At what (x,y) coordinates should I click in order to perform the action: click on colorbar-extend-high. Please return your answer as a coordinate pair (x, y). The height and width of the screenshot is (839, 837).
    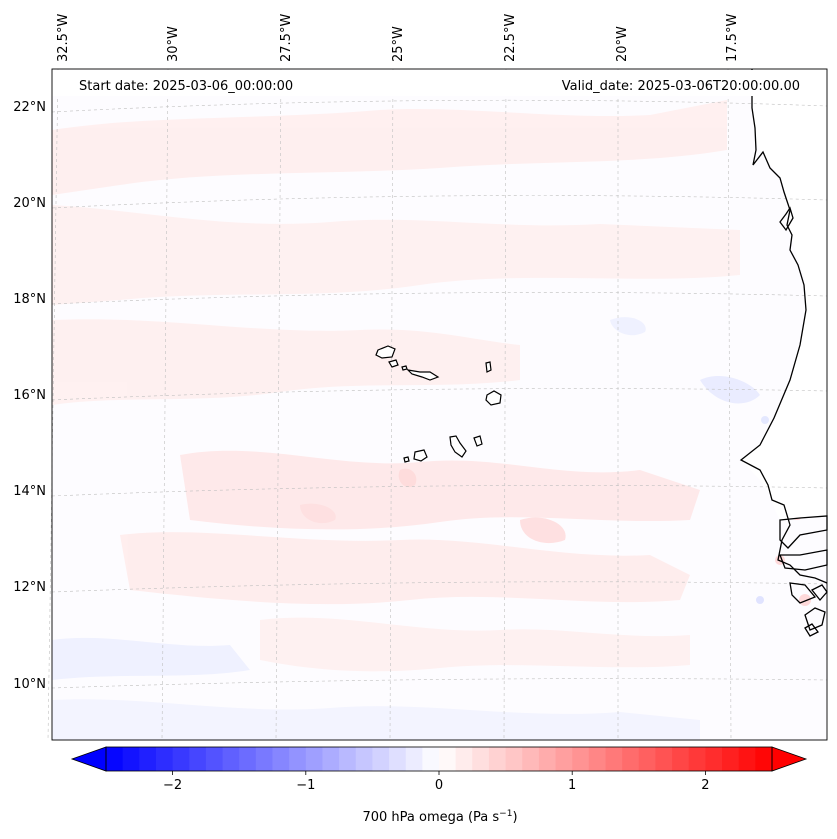
    Looking at the image, I should click on (789, 759).